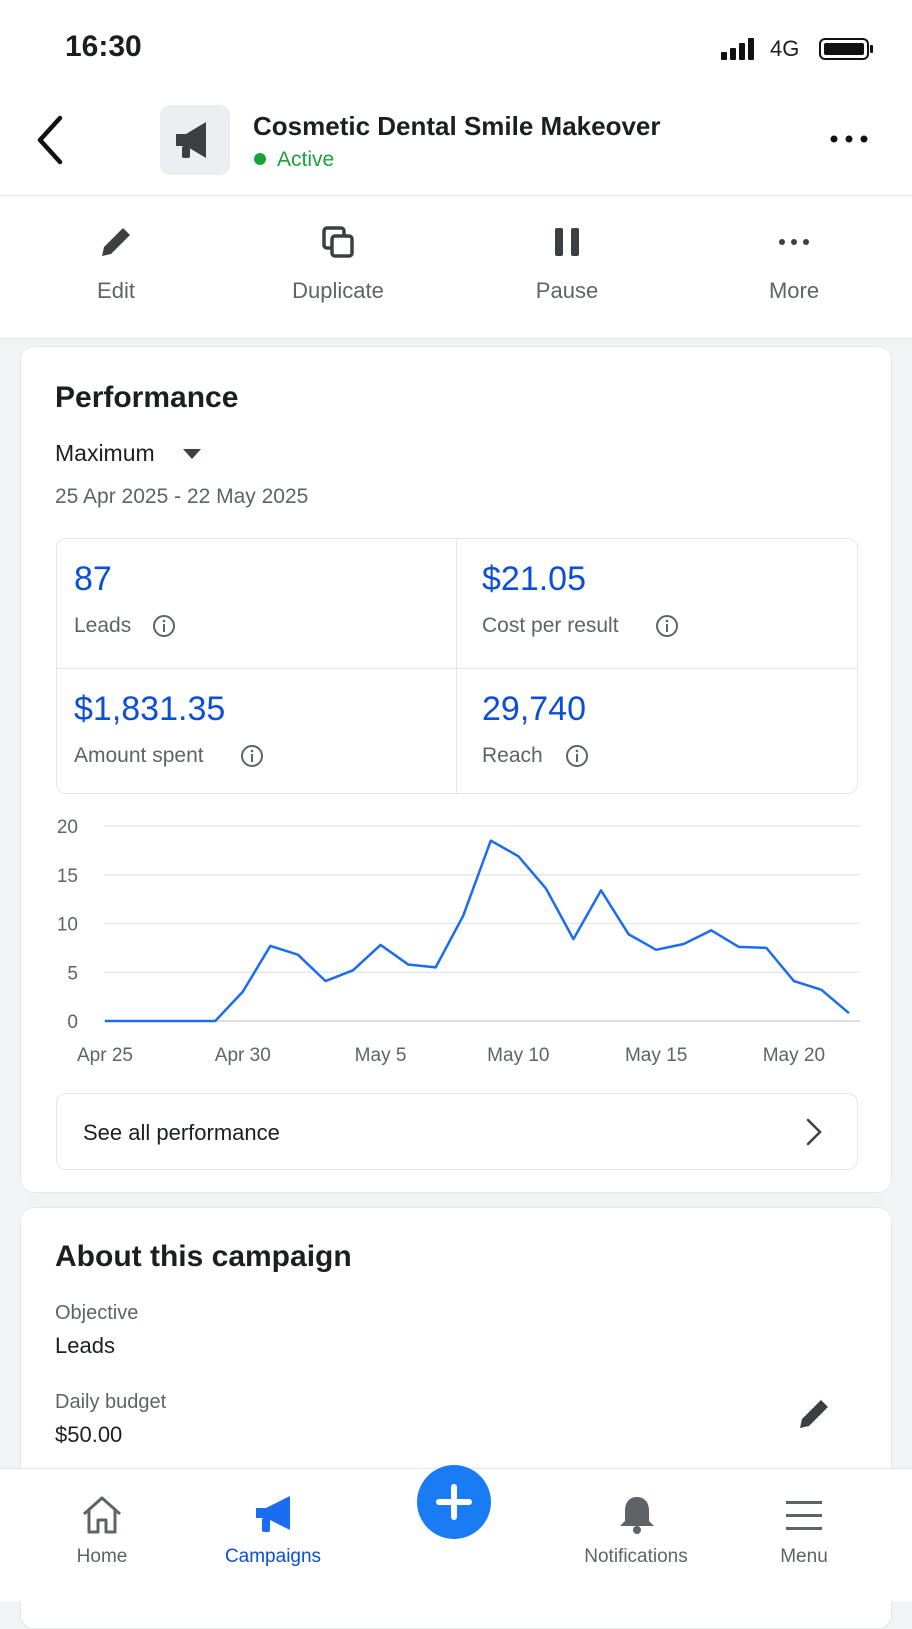  Describe the element at coordinates (274, 1515) in the screenshot. I see `campaigns-icon` at that location.